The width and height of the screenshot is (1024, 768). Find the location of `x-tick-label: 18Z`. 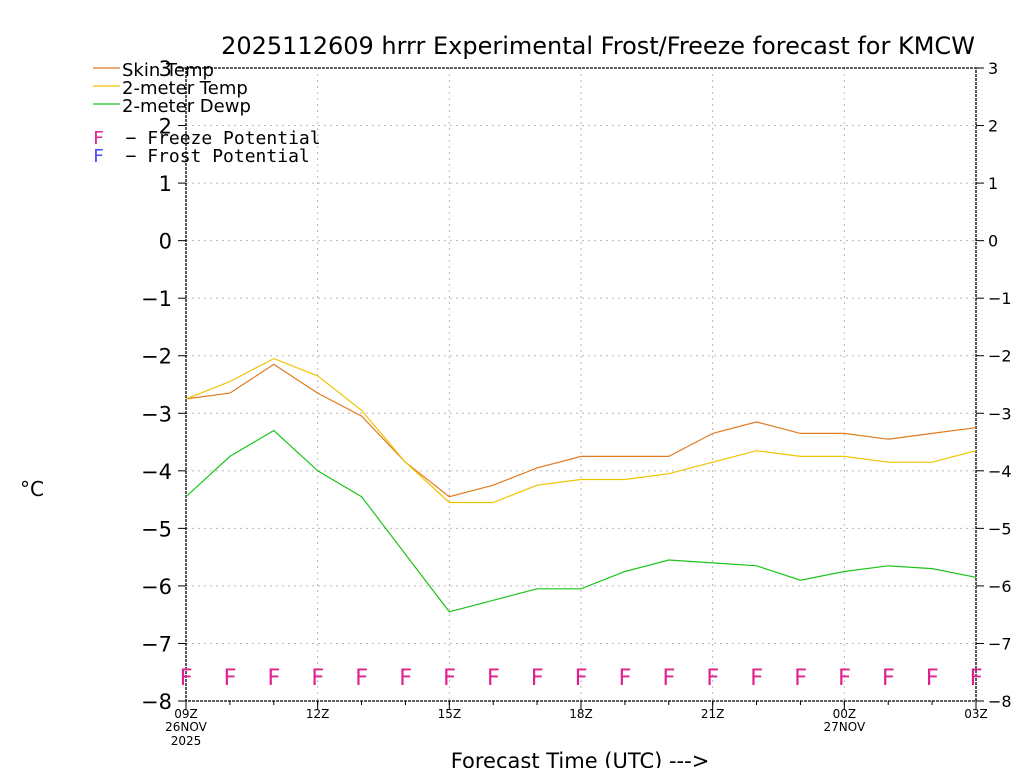

x-tick-label: 18Z is located at coordinates (581, 714).